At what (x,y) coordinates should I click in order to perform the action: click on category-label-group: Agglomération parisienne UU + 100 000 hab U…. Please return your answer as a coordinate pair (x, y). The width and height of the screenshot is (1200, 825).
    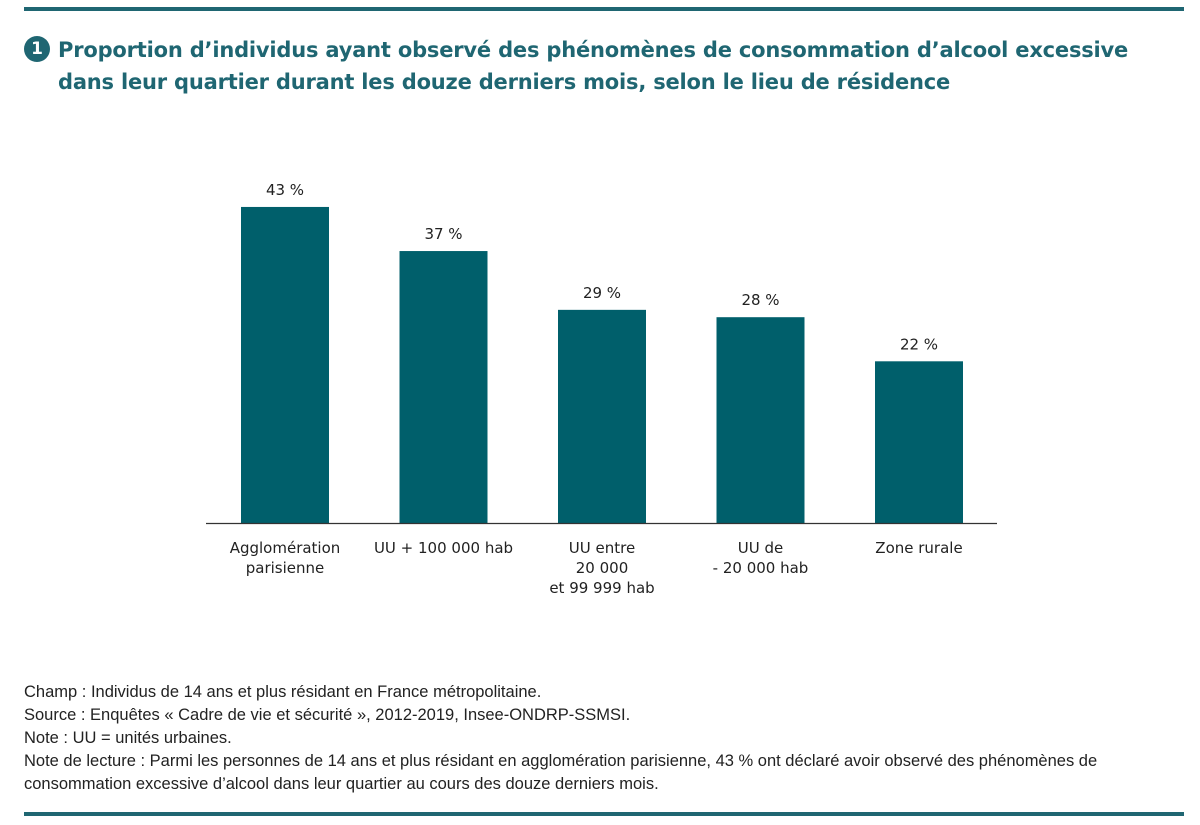
    Looking at the image, I should click on (596, 568).